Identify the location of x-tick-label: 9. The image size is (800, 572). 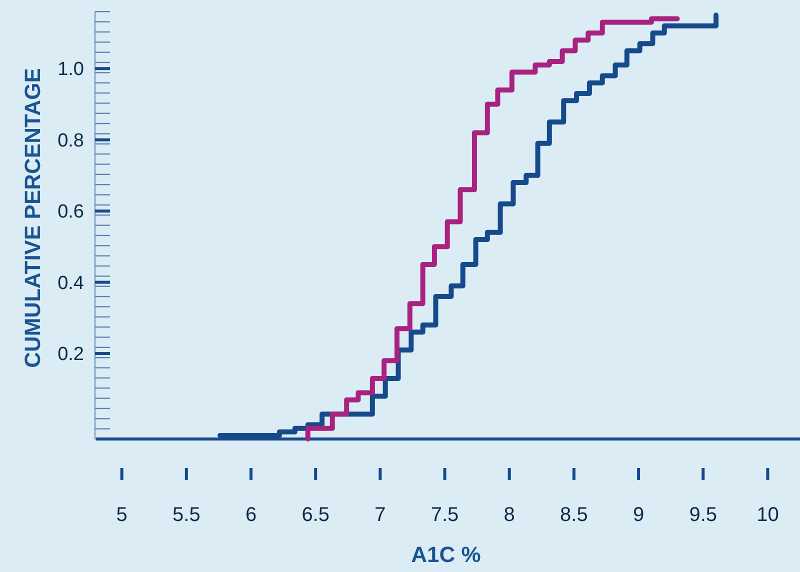
(638, 515).